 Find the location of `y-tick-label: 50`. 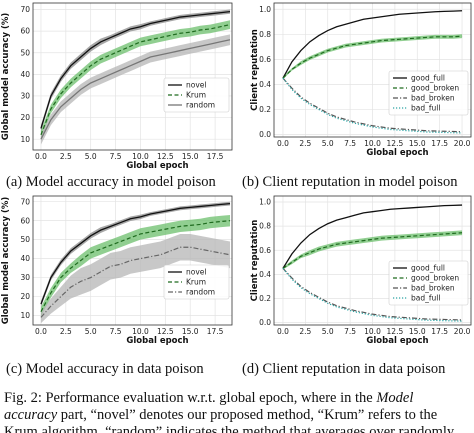

y-tick-label: 50 is located at coordinates (25, 52).